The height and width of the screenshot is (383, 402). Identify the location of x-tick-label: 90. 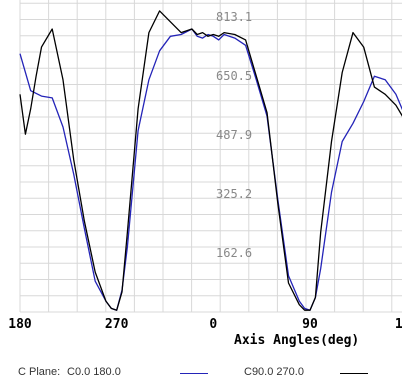
(310, 324).